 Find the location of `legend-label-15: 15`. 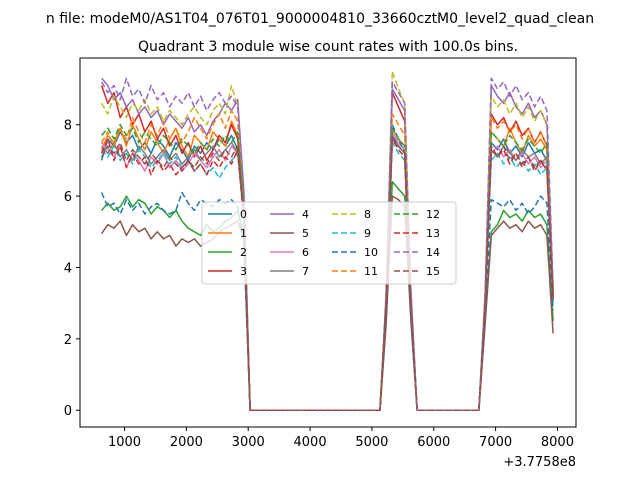

legend-label-15: 15 is located at coordinates (433, 271).